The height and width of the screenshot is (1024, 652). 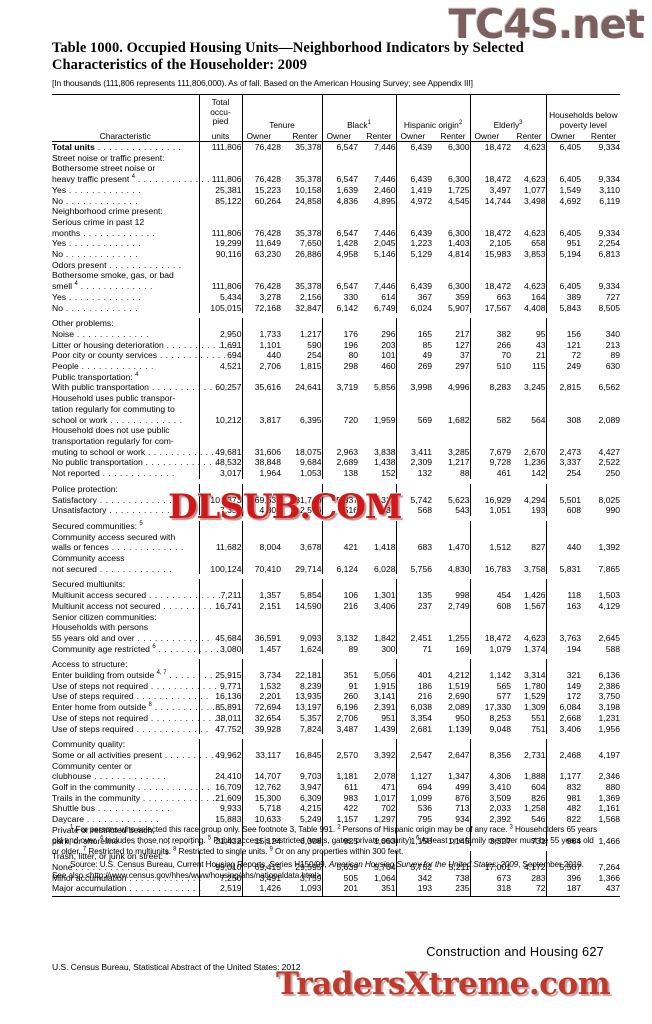 What do you see at coordinates (609, 877) in the screenshot?
I see `data-cell: 1,366` at bounding box center [609, 877].